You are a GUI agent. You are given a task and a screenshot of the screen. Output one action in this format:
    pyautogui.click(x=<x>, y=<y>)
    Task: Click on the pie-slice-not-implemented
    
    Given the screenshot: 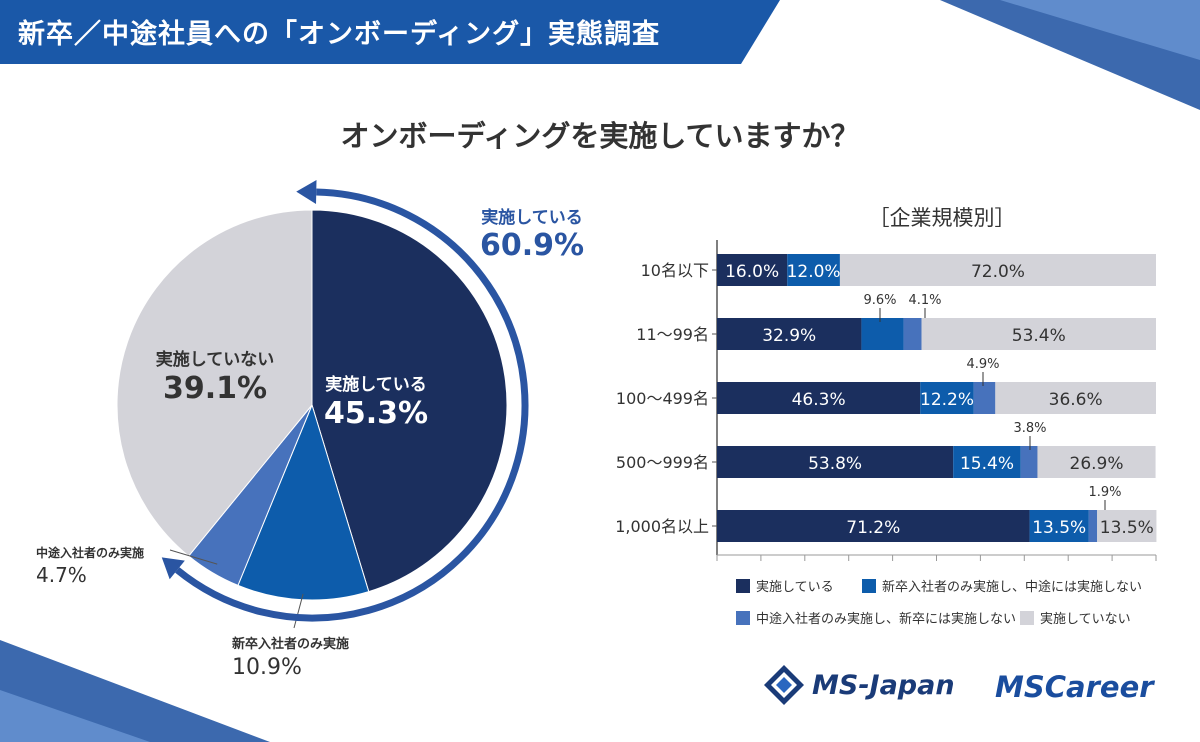 What is the action you would take?
    pyautogui.click(x=214, y=383)
    